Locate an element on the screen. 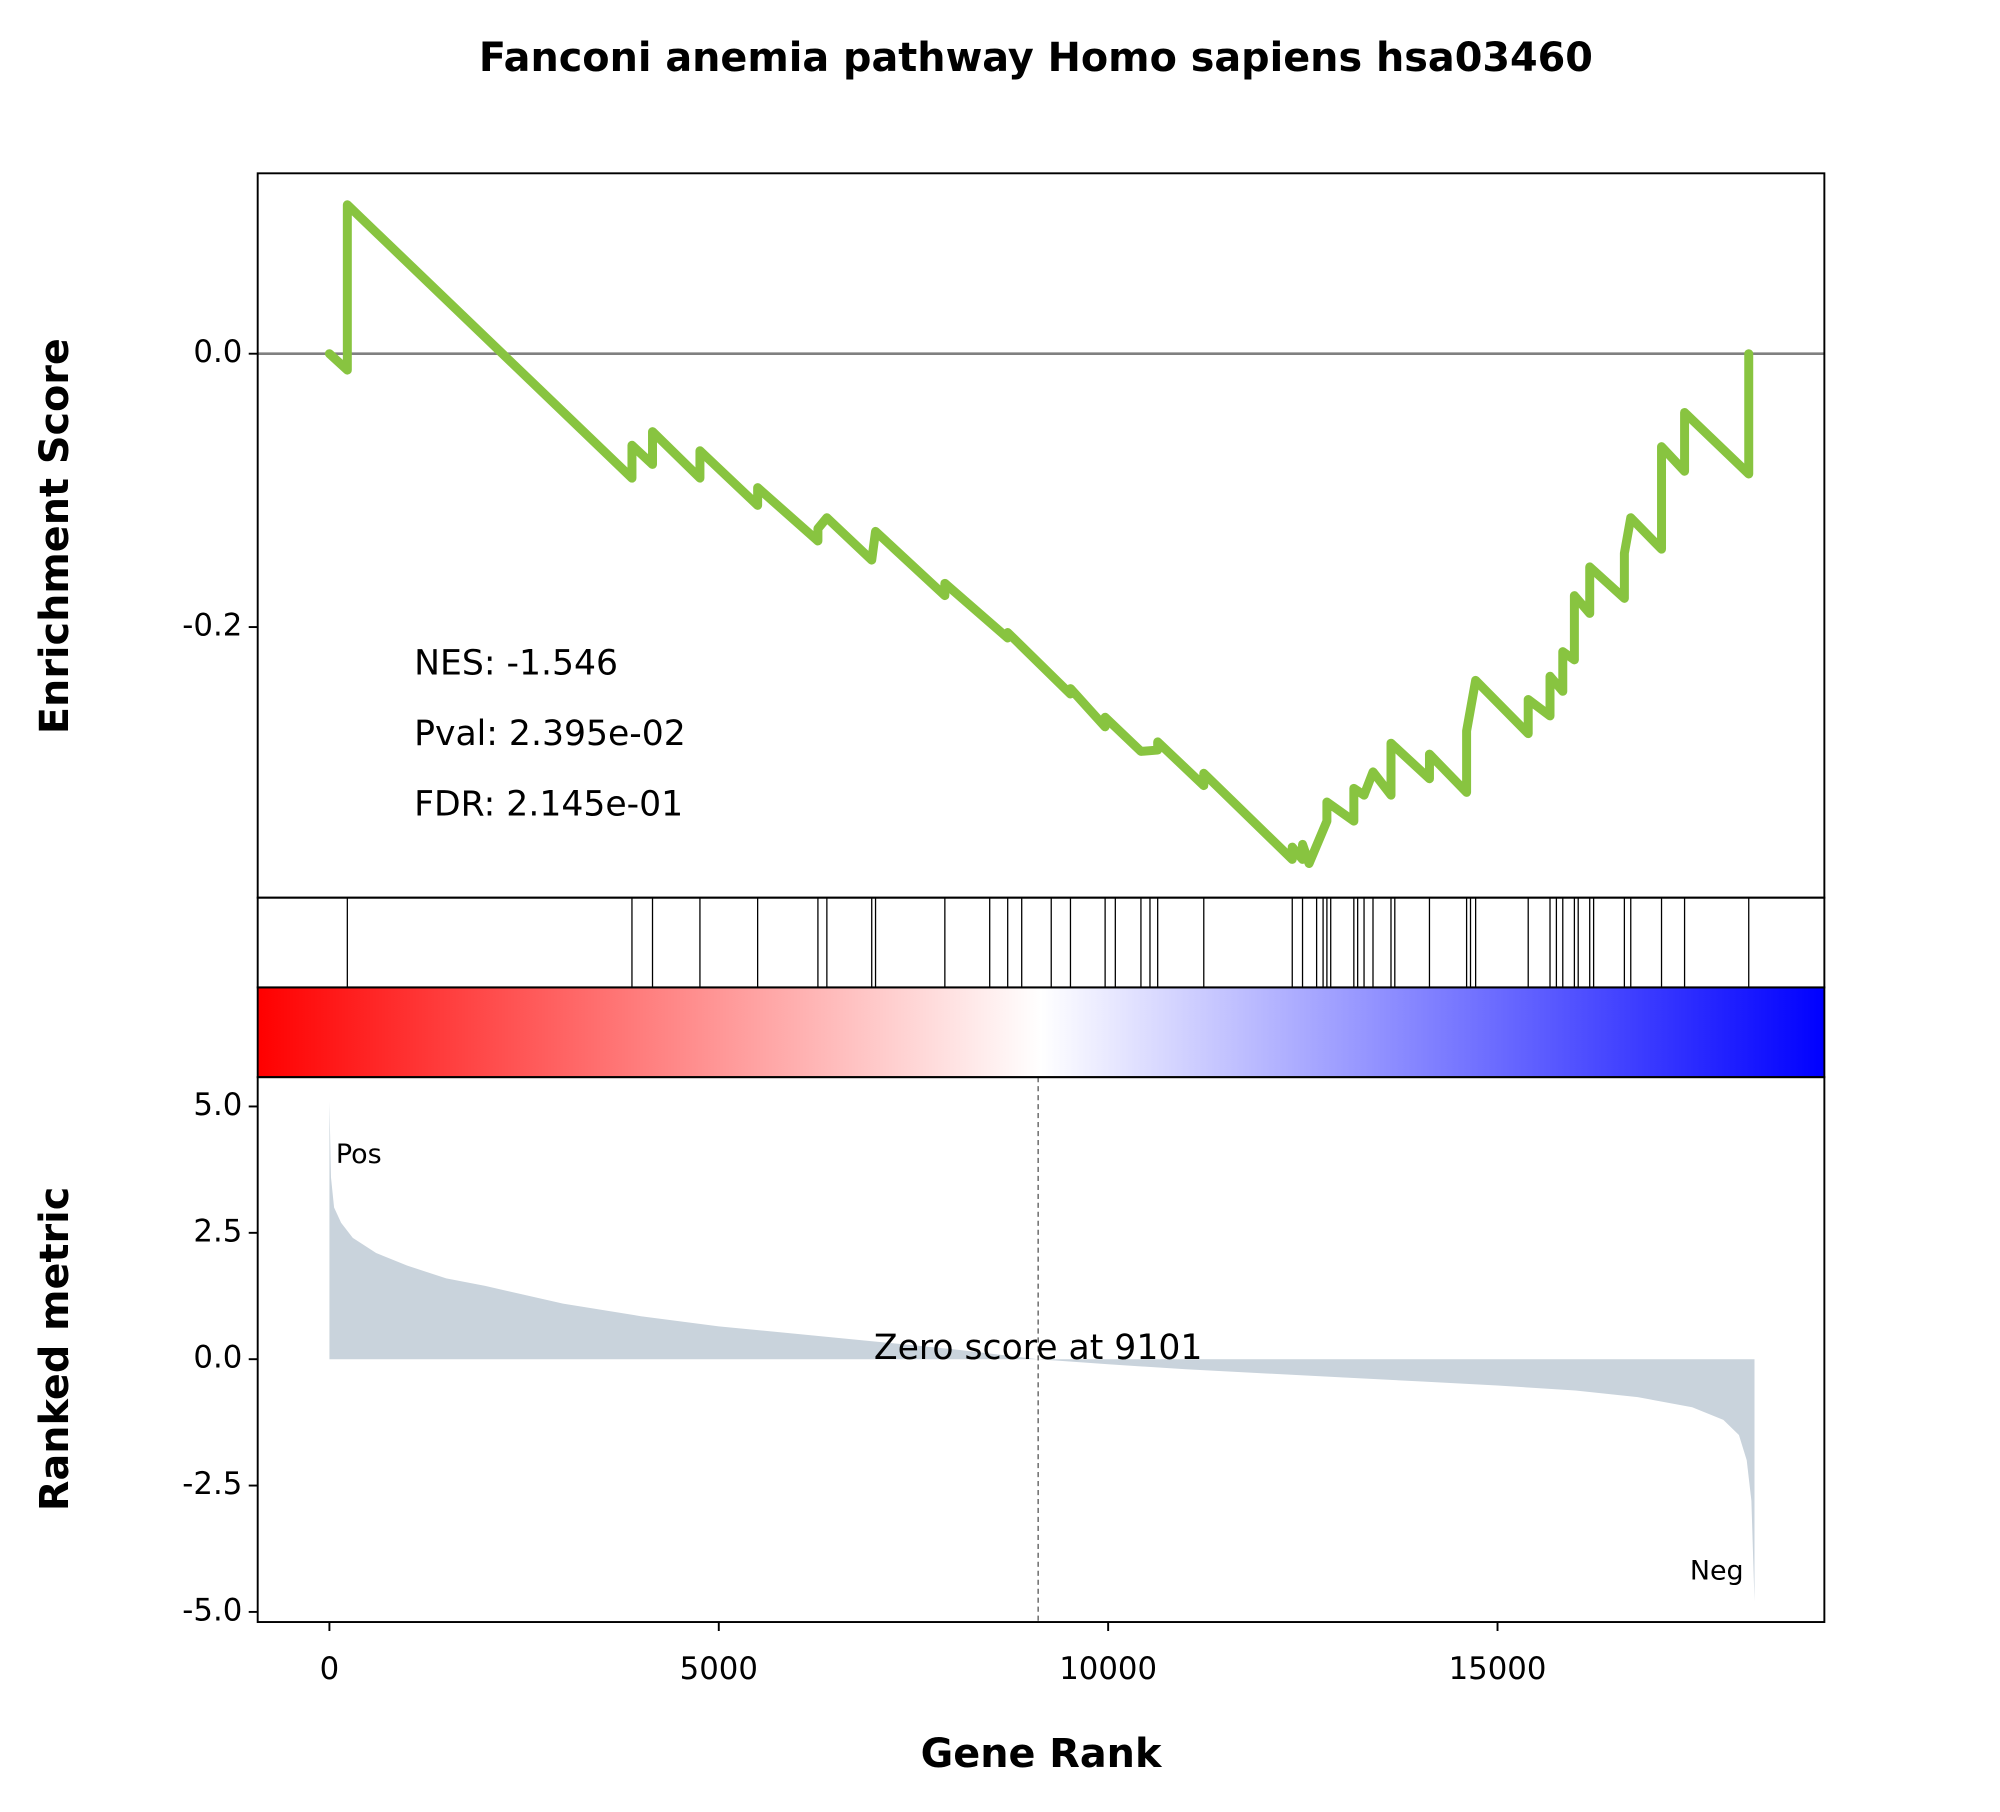 This screenshot has width=2000, height=1812. y-tick-label: -5.0 is located at coordinates (212, 1610).